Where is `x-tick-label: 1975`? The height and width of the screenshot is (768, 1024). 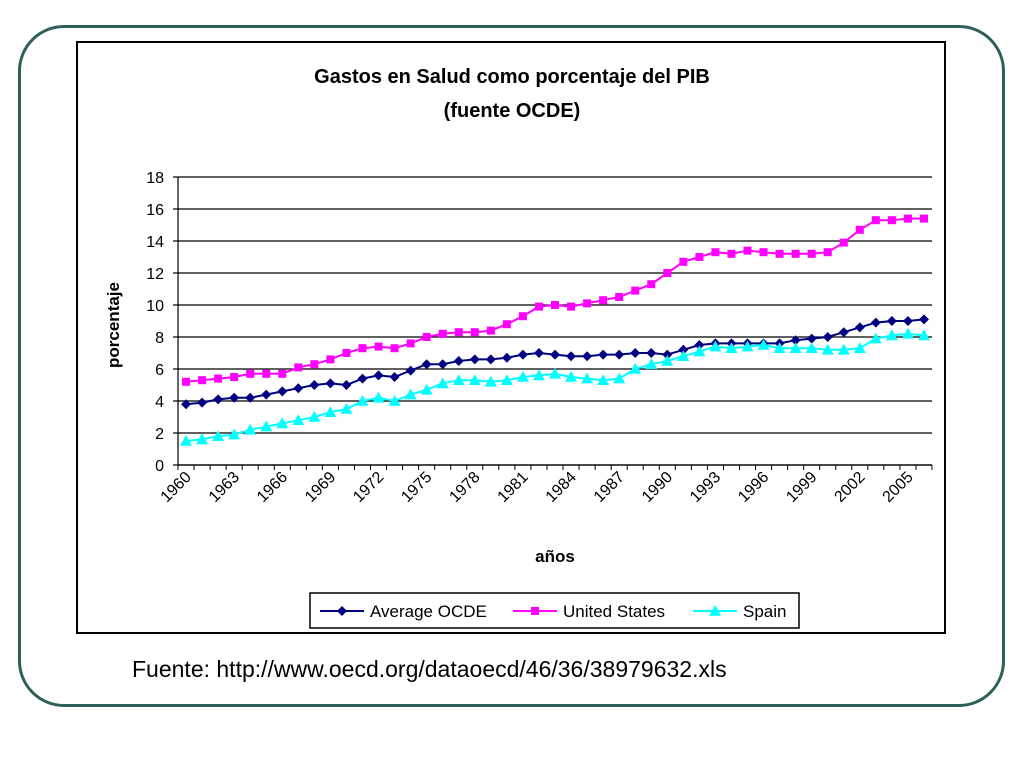 x-tick-label: 1975 is located at coordinates (416, 487).